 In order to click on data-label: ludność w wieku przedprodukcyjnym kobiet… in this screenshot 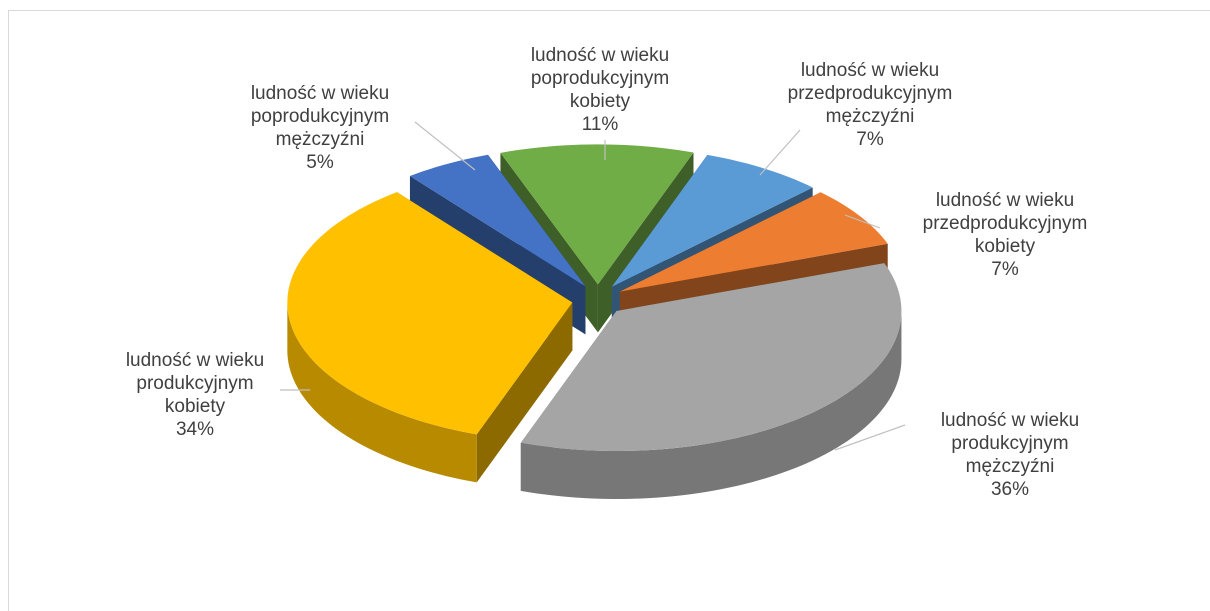, I will do `click(1005, 235)`.